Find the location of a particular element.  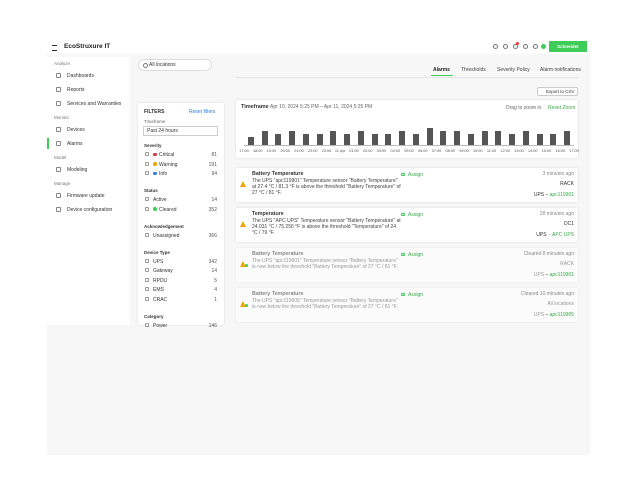

sidebar-section: Monitor is located at coordinates (62, 117).